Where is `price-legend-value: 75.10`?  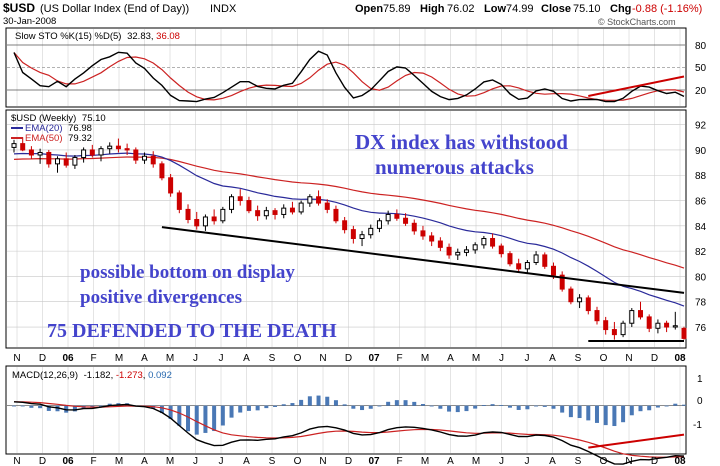
price-legend-value: 75.10 is located at coordinates (94, 118).